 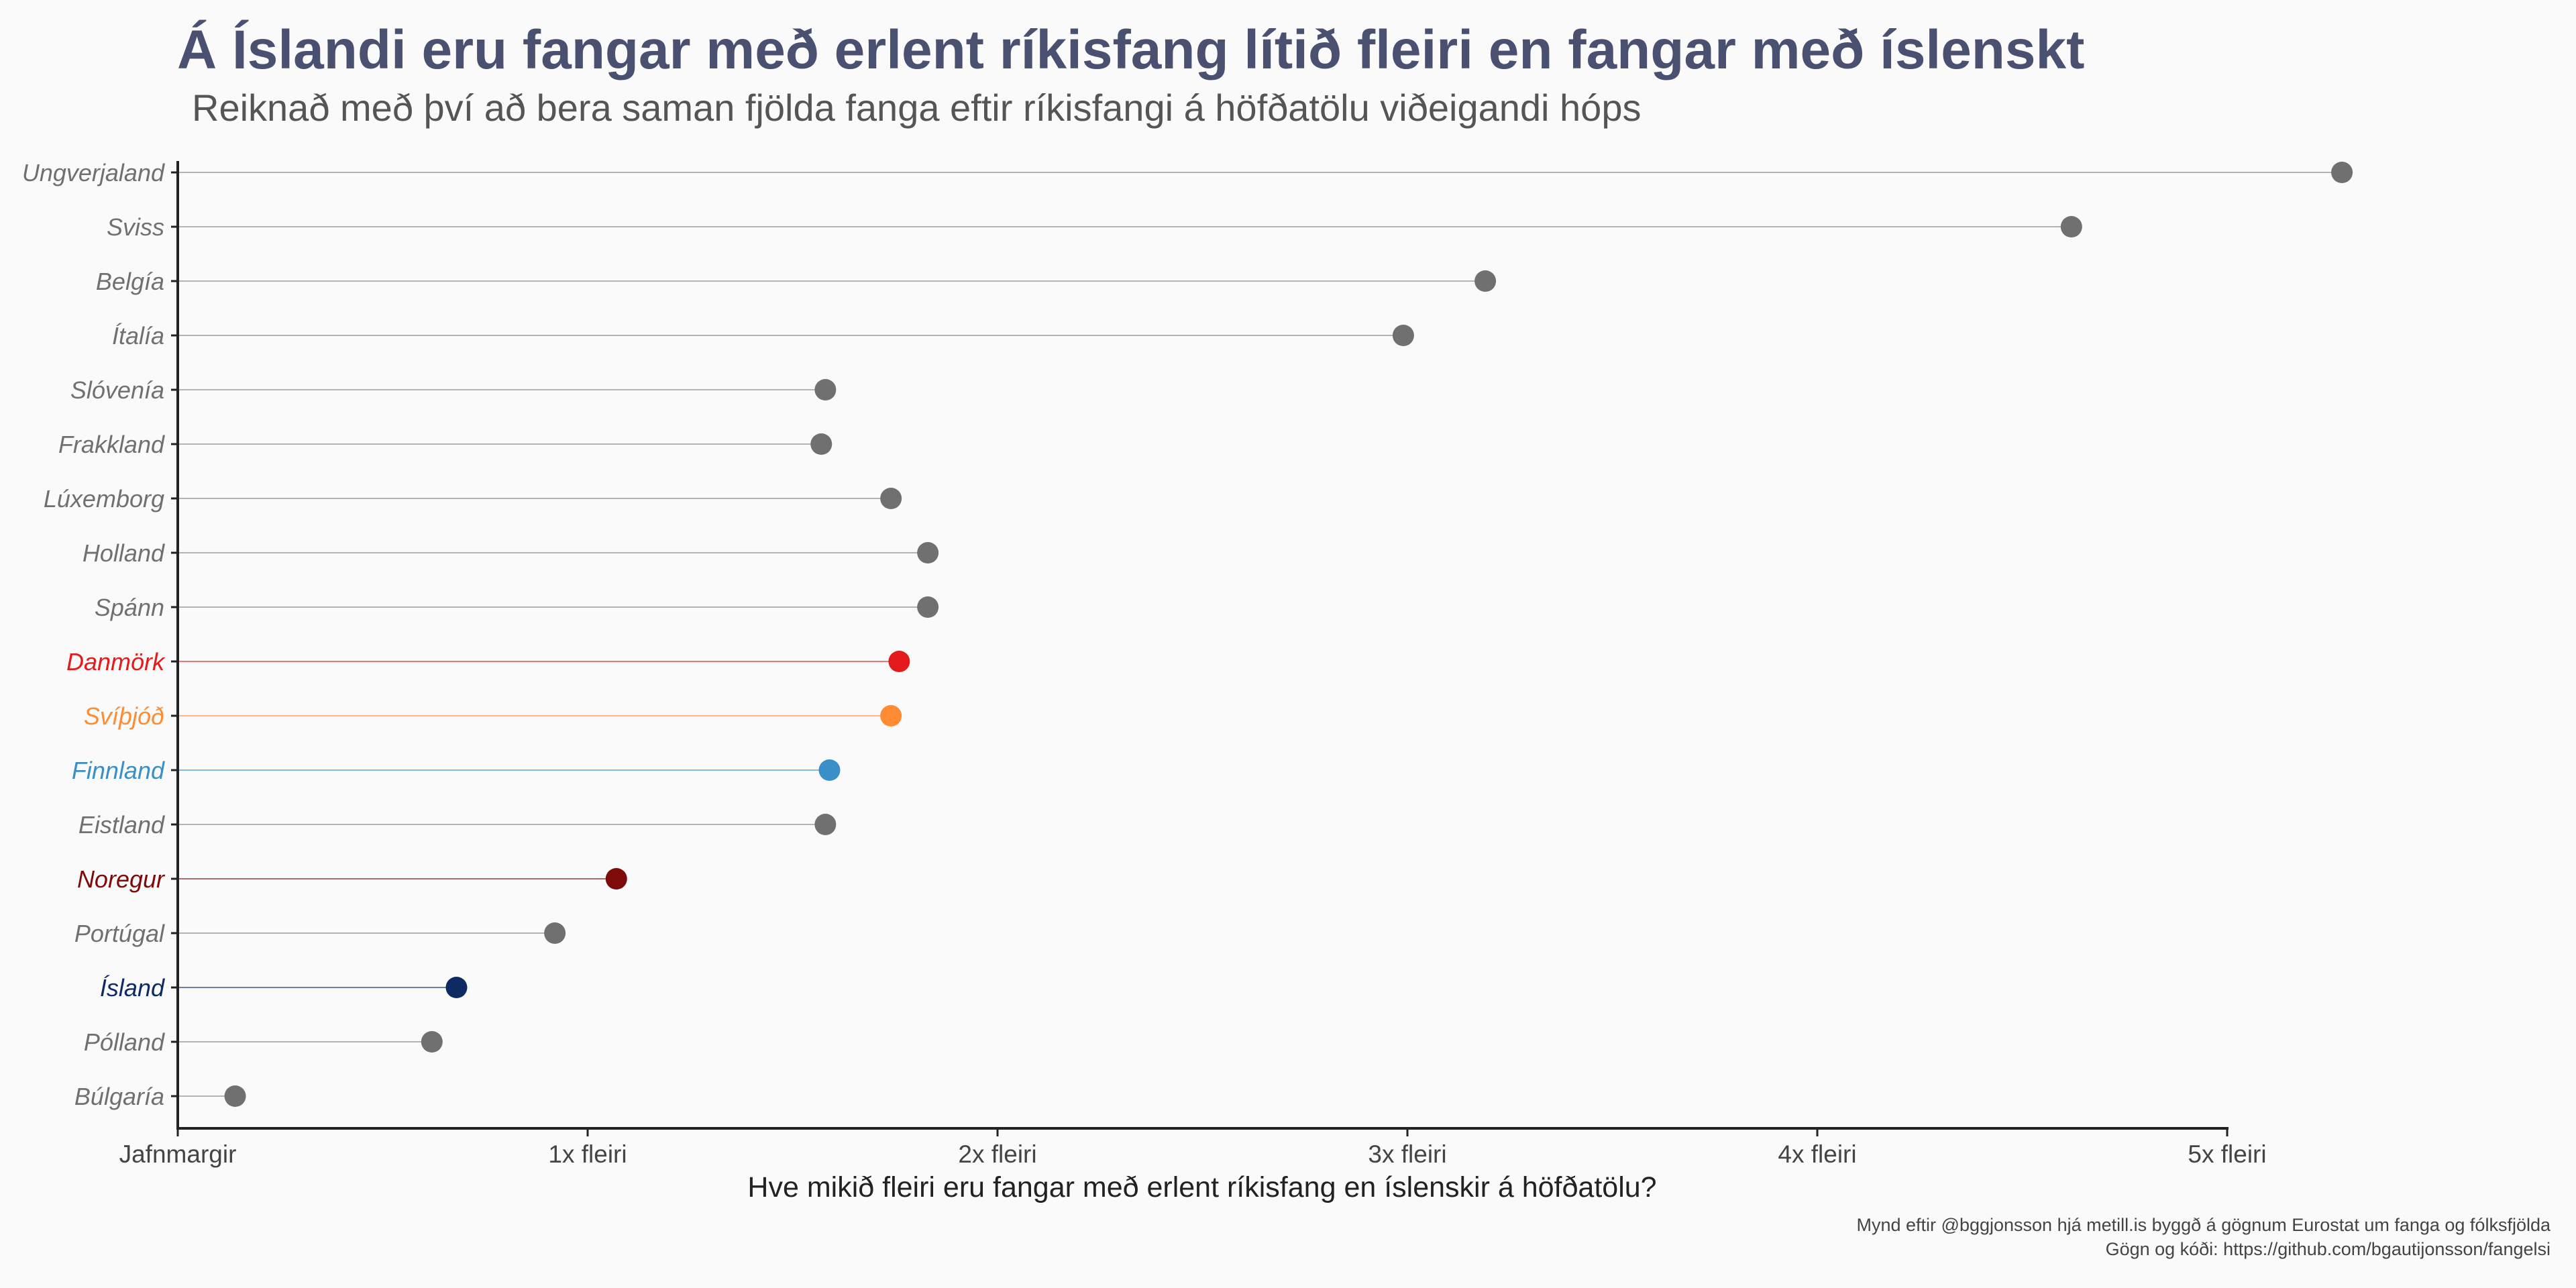 I want to click on y-label-belgia: Belgía, so click(x=130, y=281).